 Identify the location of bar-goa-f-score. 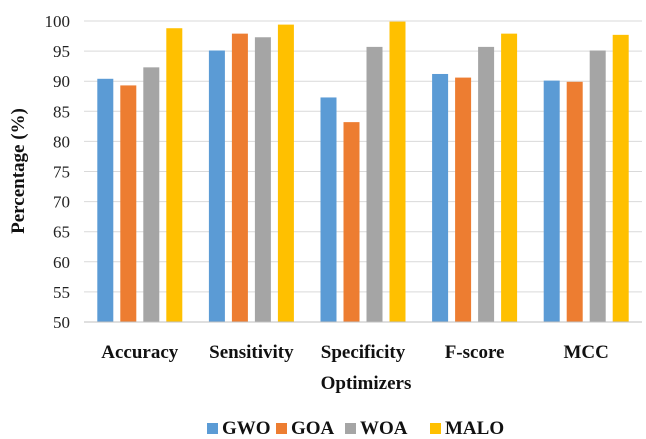
(463, 199).